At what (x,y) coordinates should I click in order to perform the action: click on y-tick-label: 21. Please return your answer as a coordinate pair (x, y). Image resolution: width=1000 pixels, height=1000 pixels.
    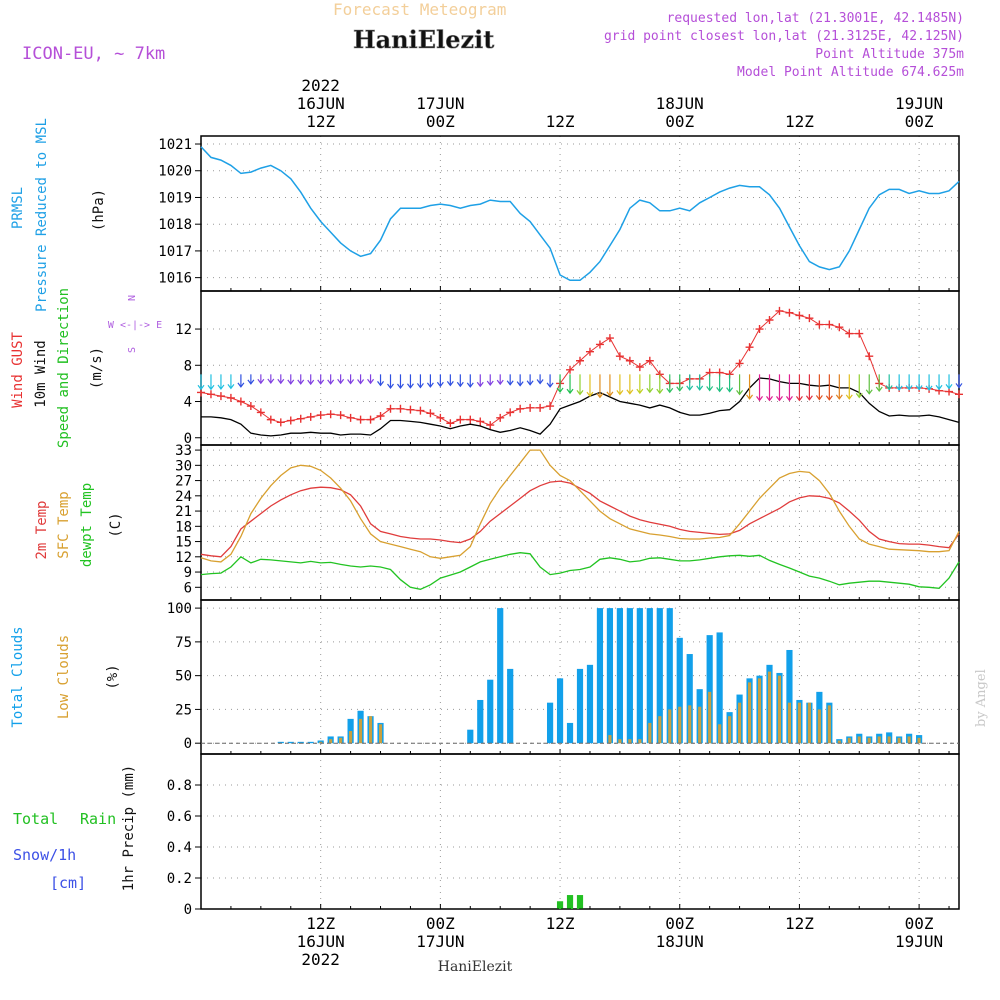
    Looking at the image, I should click on (183, 512).